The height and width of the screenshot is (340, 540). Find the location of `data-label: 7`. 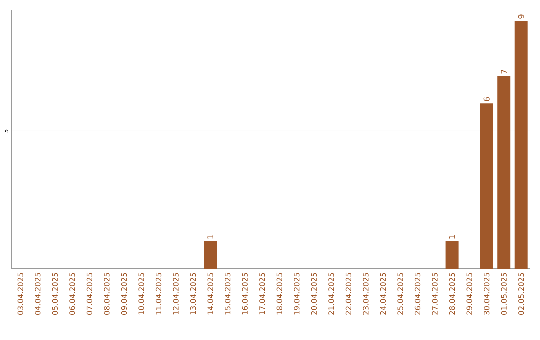

data-label: 7 is located at coordinates (504, 72).